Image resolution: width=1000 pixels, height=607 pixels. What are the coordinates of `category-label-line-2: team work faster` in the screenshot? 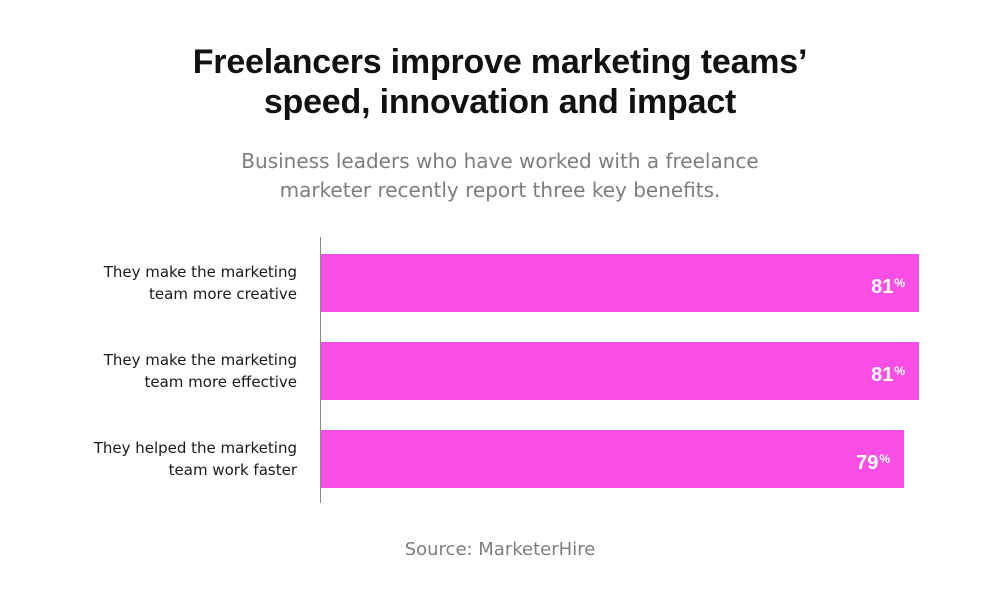 It's located at (232, 470).